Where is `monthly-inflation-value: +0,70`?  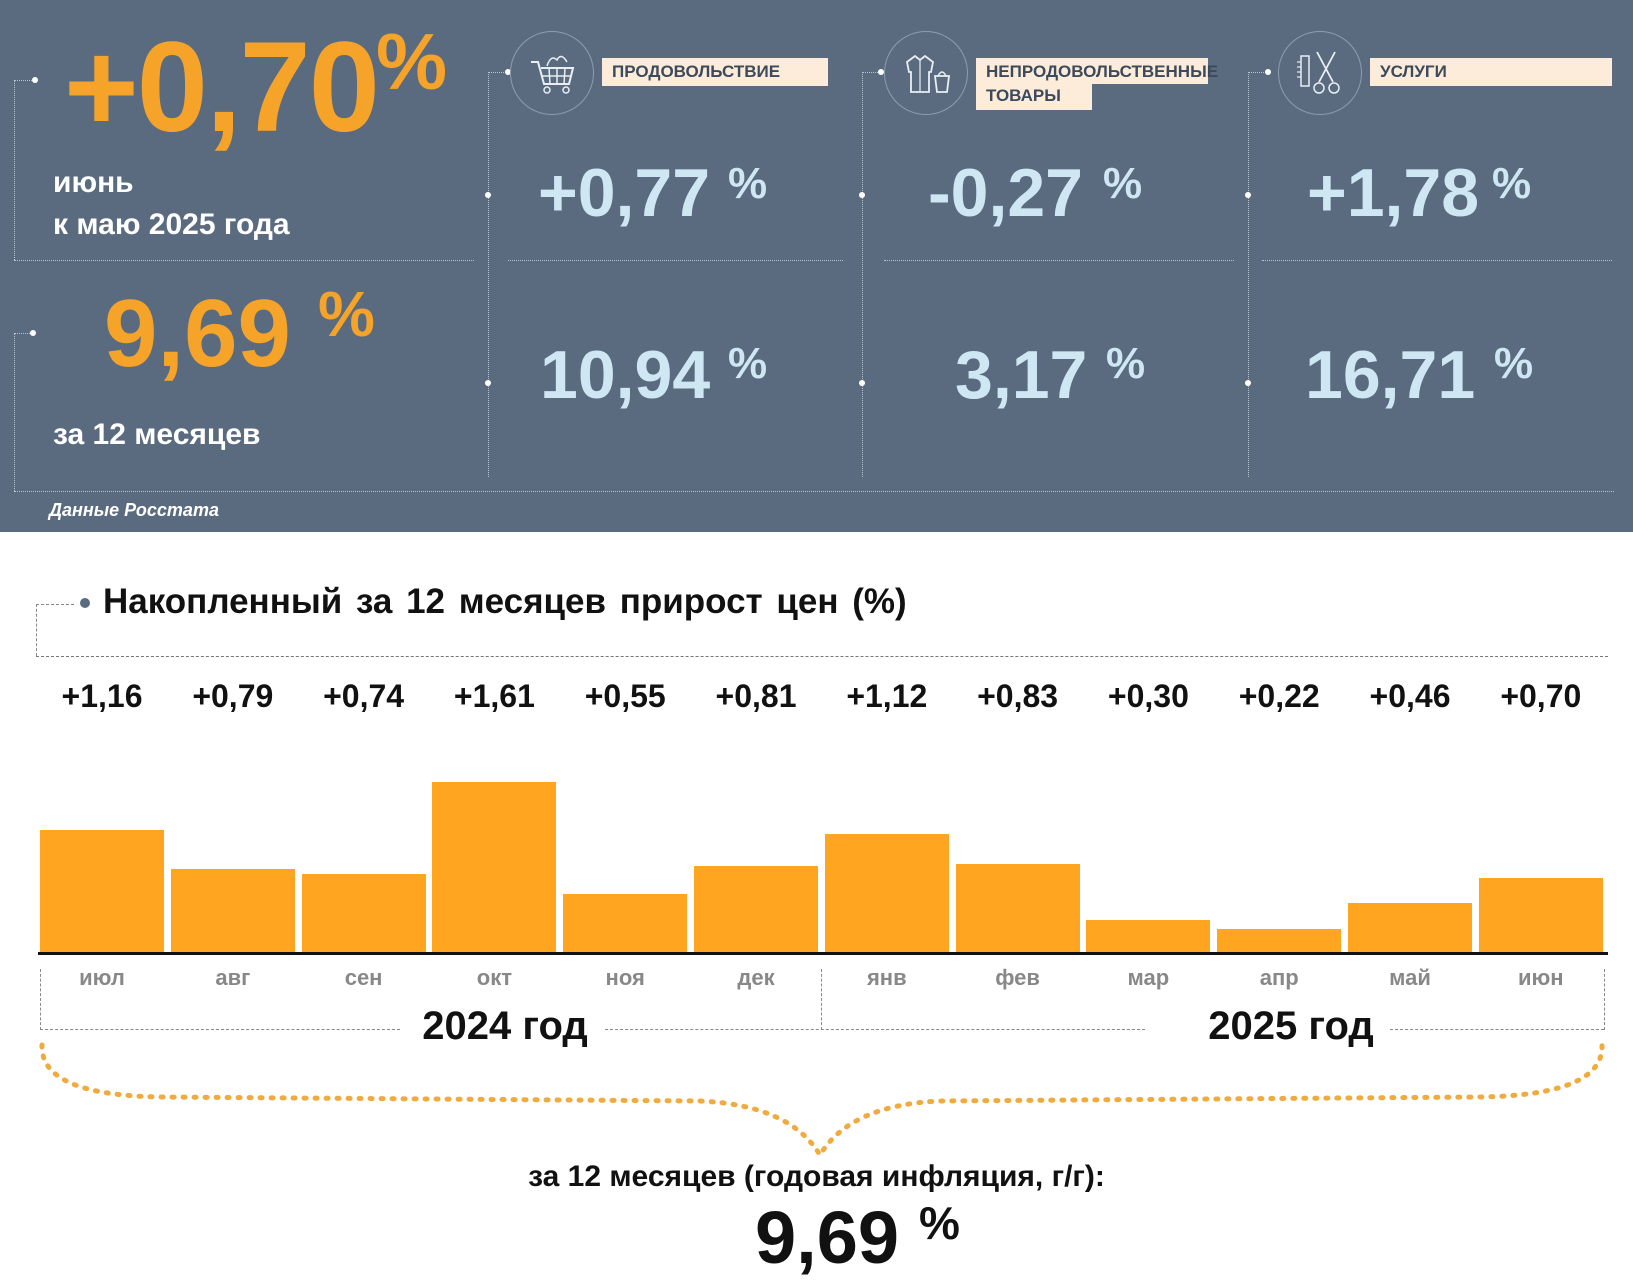
monthly-inflation-value: +0,70 is located at coordinates (222, 87).